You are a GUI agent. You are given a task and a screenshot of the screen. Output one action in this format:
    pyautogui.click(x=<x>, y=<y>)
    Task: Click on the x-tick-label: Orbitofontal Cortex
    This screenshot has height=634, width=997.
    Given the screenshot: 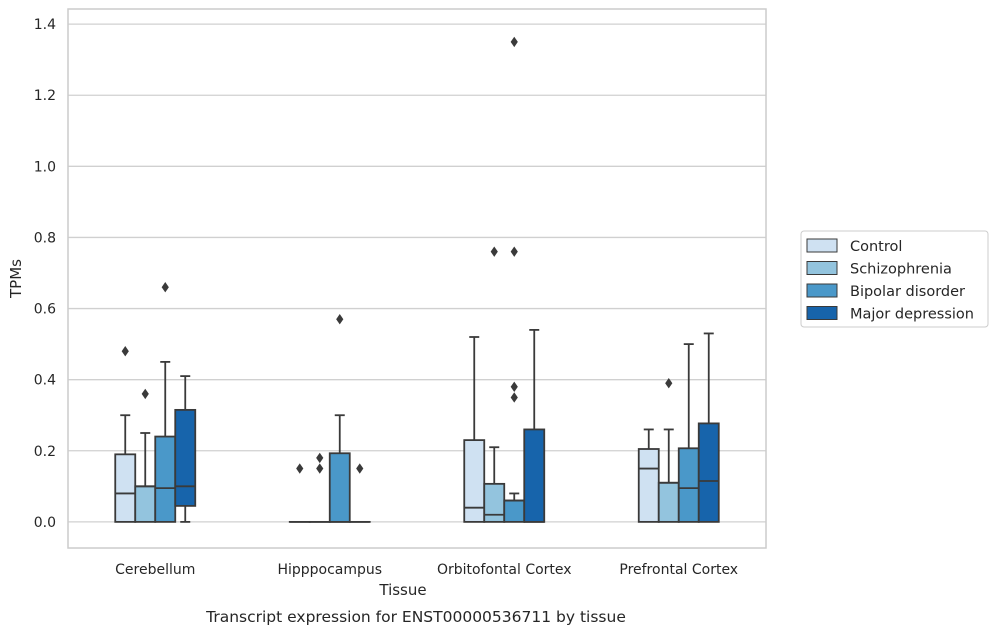 What is the action you would take?
    pyautogui.click(x=504, y=570)
    